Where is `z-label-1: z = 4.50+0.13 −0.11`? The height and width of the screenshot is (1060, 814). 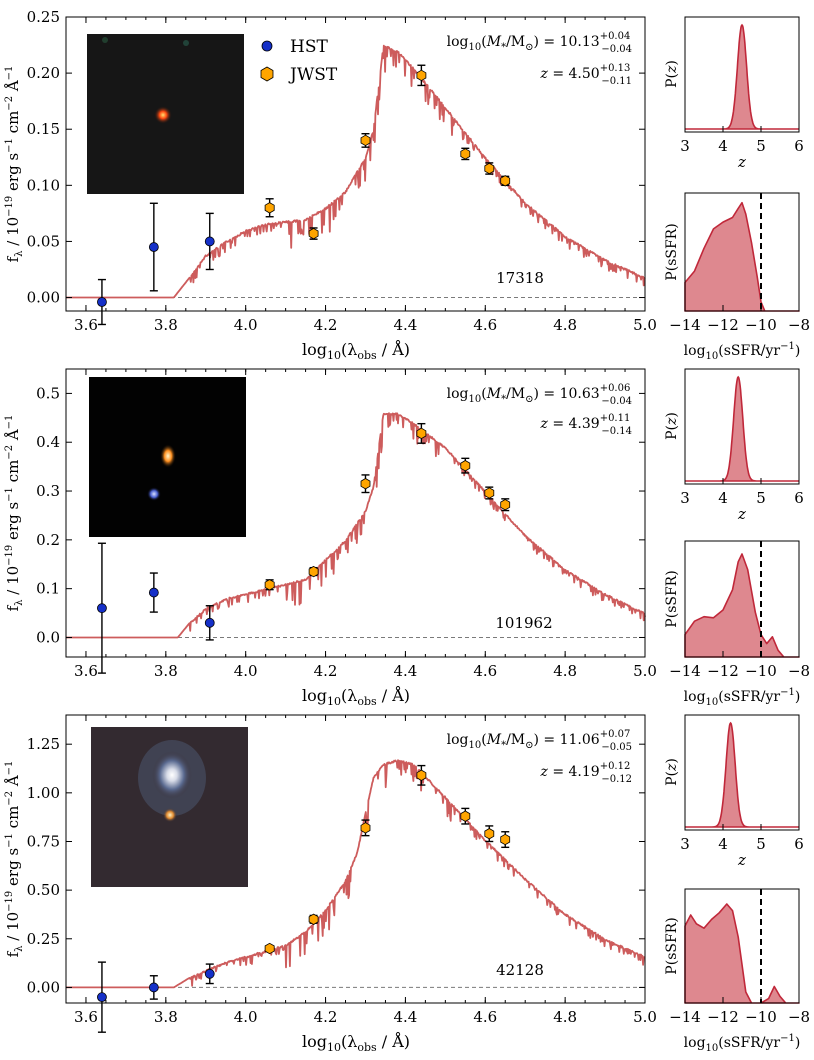 z-label-1: z = 4.50+0.13 −0.11 is located at coordinates (585, 75).